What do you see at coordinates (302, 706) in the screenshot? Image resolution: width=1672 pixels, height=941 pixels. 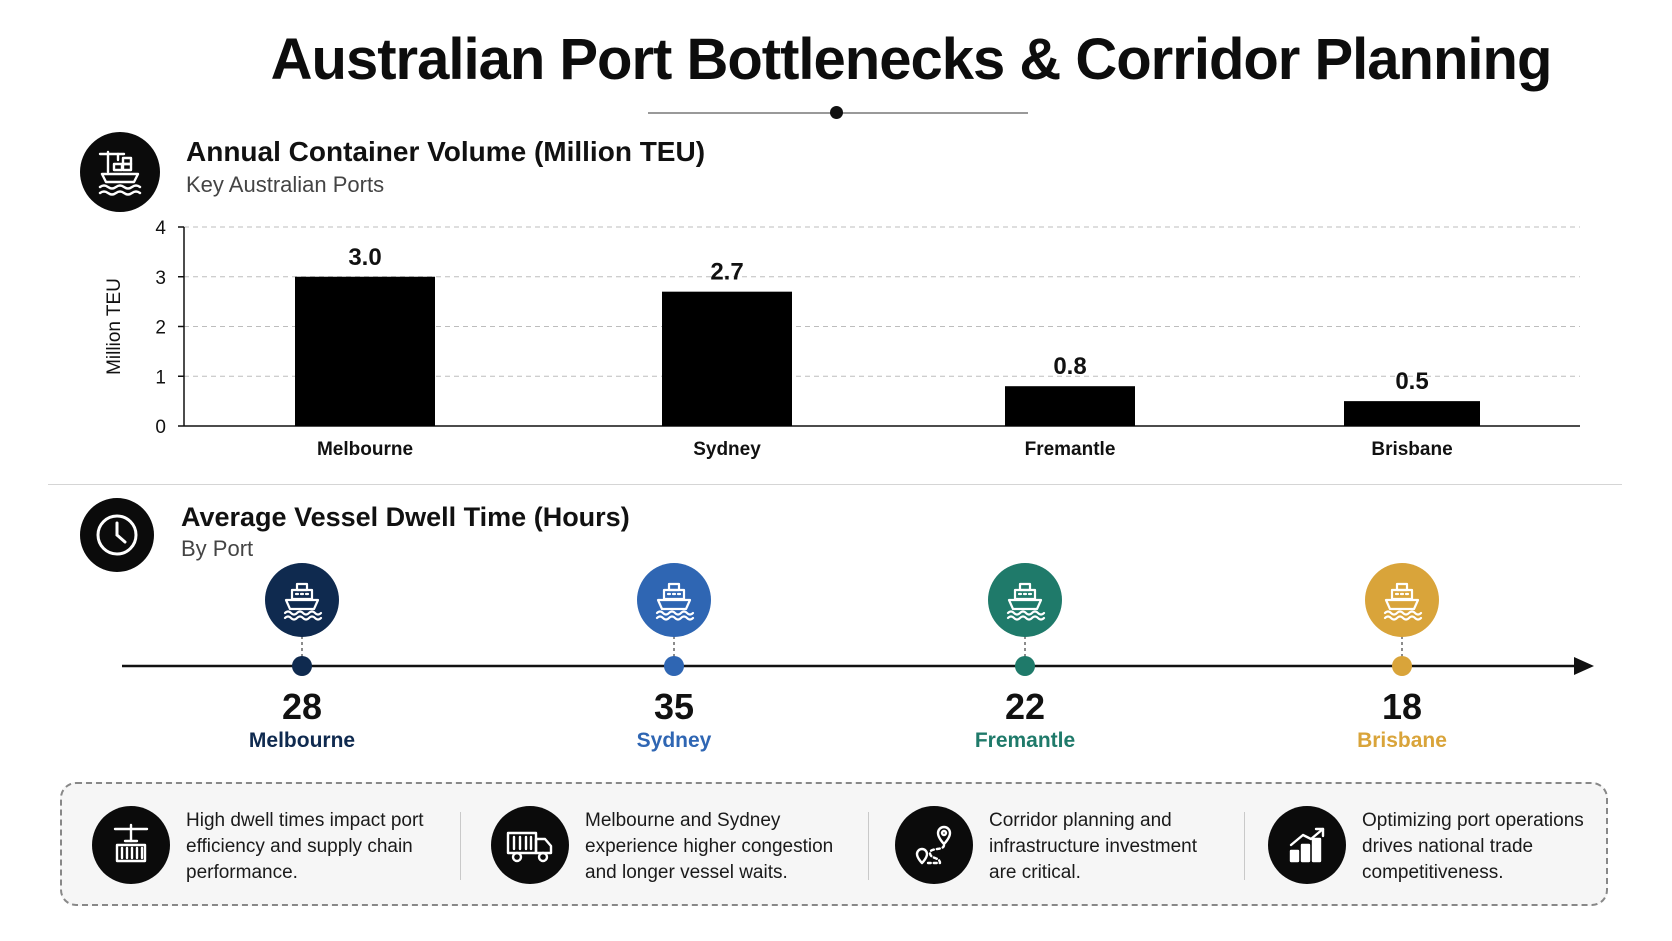 I see `dwell-value-melbourne: 28` at bounding box center [302, 706].